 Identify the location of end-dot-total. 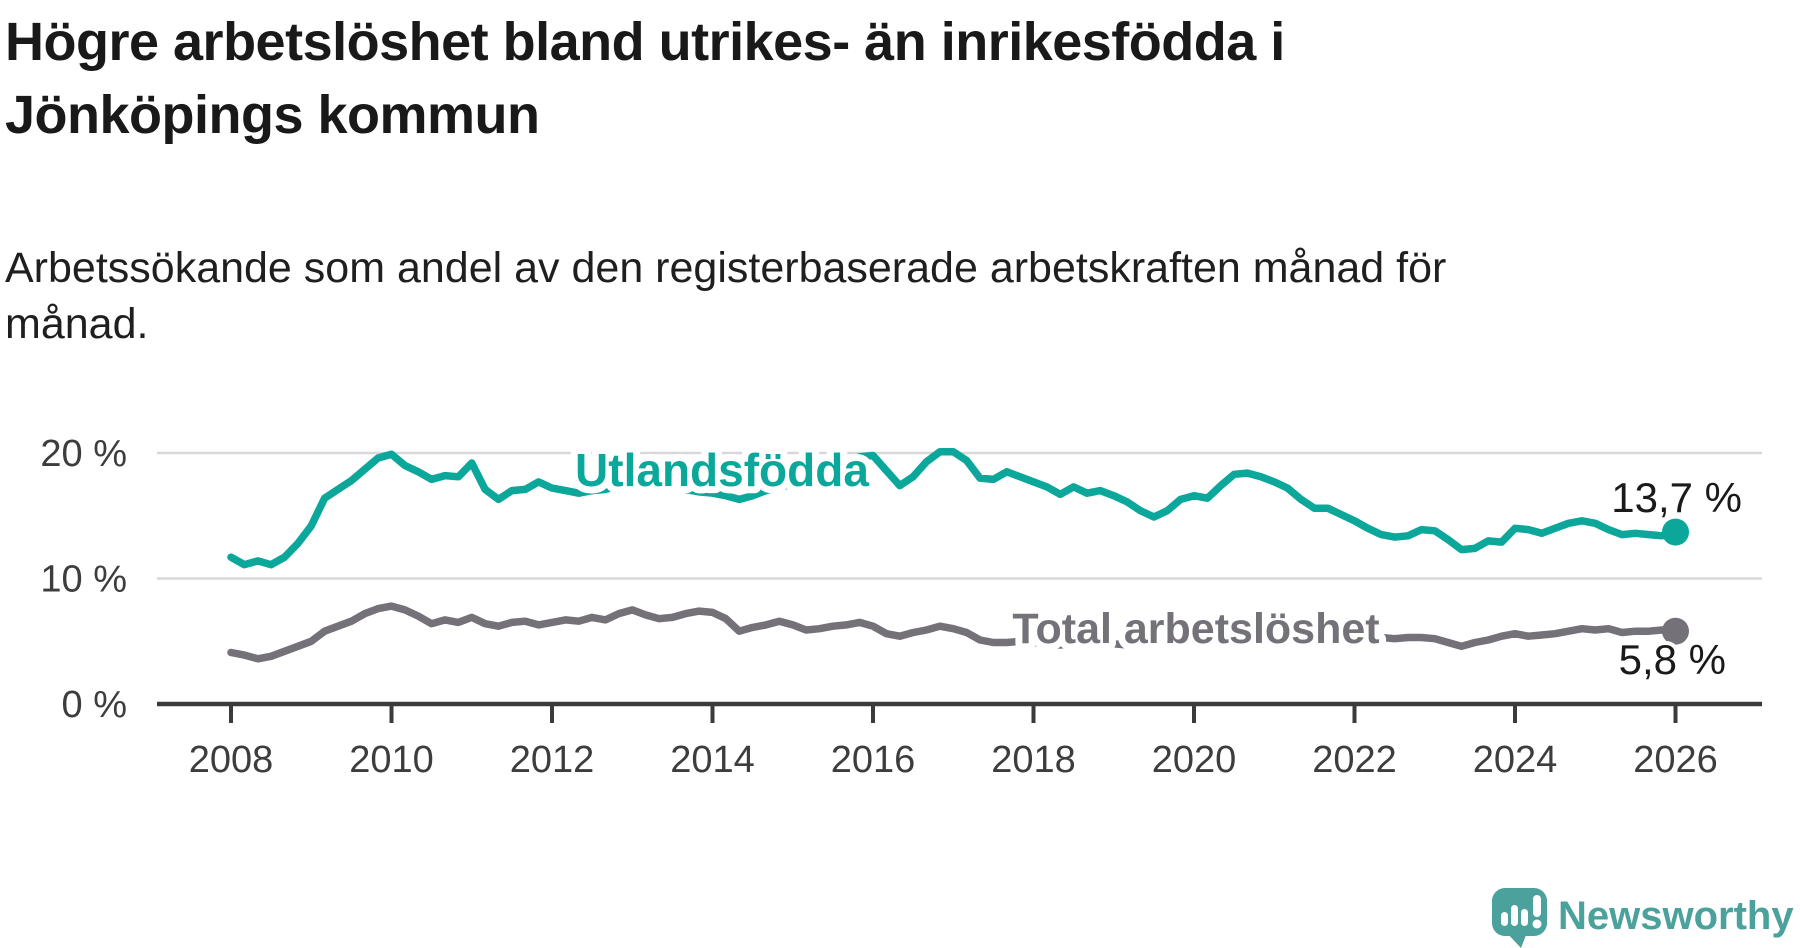
(1676, 631).